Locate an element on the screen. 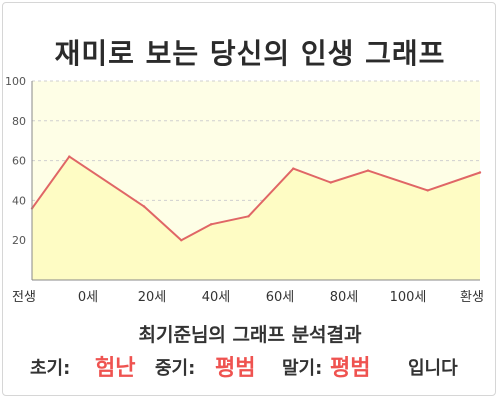 This screenshot has width=500, height=400. late-label: 말기: is located at coordinates (302, 368).